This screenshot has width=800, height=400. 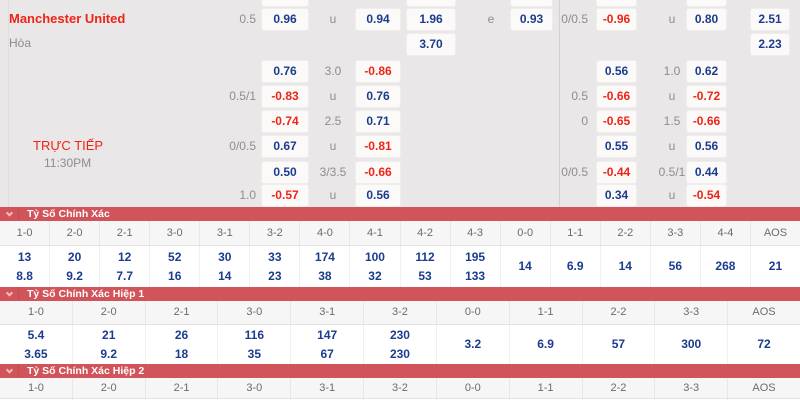 I want to click on score-odds-value: 57, so click(x=618, y=344).